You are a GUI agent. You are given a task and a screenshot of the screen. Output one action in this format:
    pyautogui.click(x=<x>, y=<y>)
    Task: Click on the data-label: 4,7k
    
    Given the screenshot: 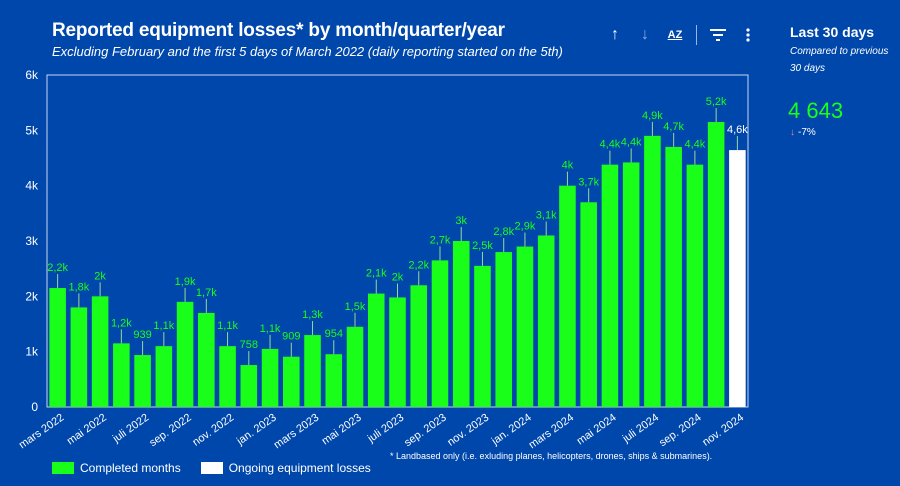 What is the action you would take?
    pyautogui.click(x=673, y=127)
    